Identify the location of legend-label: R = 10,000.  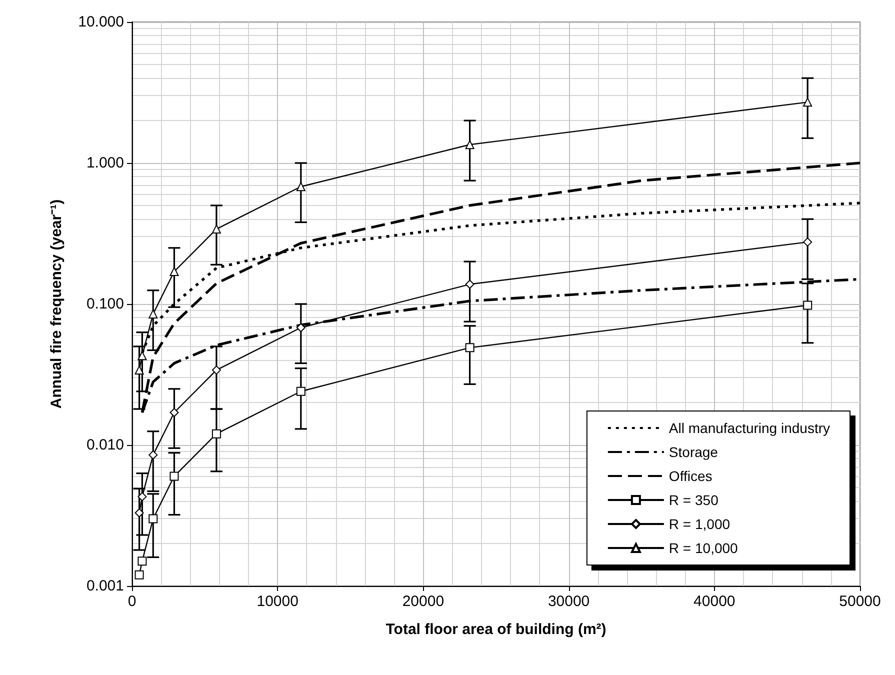
(703, 548).